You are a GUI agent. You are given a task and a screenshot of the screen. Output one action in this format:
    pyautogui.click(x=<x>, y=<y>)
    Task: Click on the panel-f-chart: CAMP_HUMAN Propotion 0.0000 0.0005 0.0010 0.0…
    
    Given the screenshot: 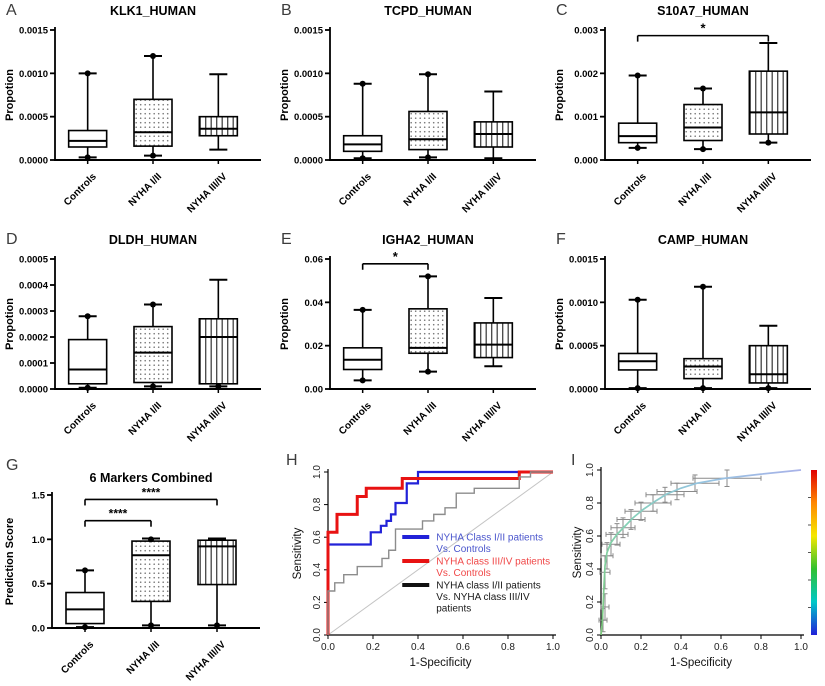 What is the action you would take?
    pyautogui.click(x=682, y=338)
    